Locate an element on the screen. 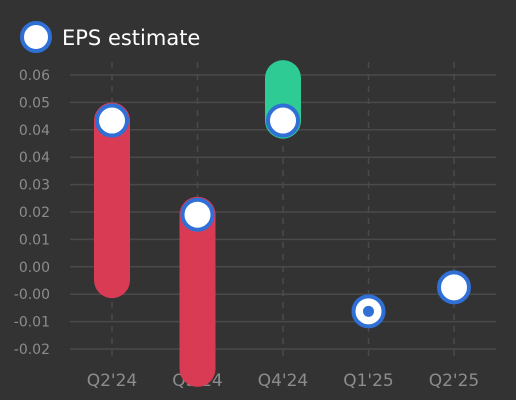  y-tick-label: 0.06 is located at coordinates (34, 76).